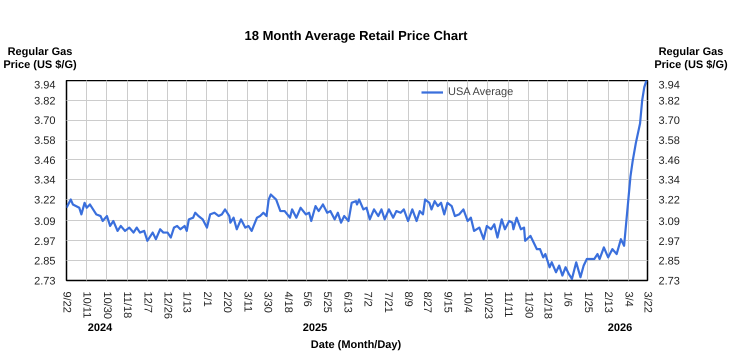  I want to click on y-tick-label: 3.46, so click(45, 160).